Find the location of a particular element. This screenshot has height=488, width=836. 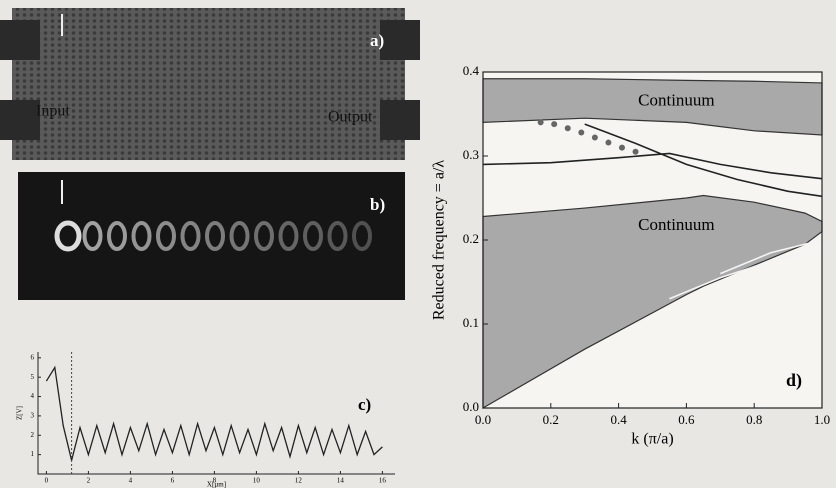

x-tick-label: 16 is located at coordinates (383, 481).